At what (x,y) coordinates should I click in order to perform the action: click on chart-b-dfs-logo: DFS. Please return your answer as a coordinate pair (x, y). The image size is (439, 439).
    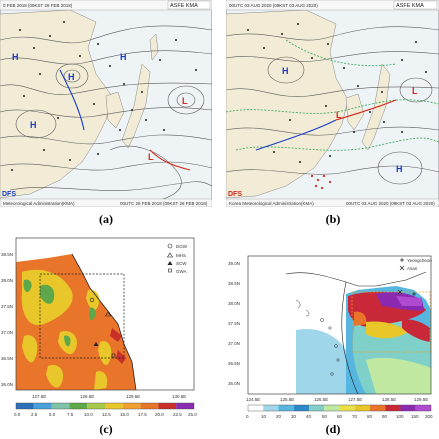
    Looking at the image, I should click on (235, 194).